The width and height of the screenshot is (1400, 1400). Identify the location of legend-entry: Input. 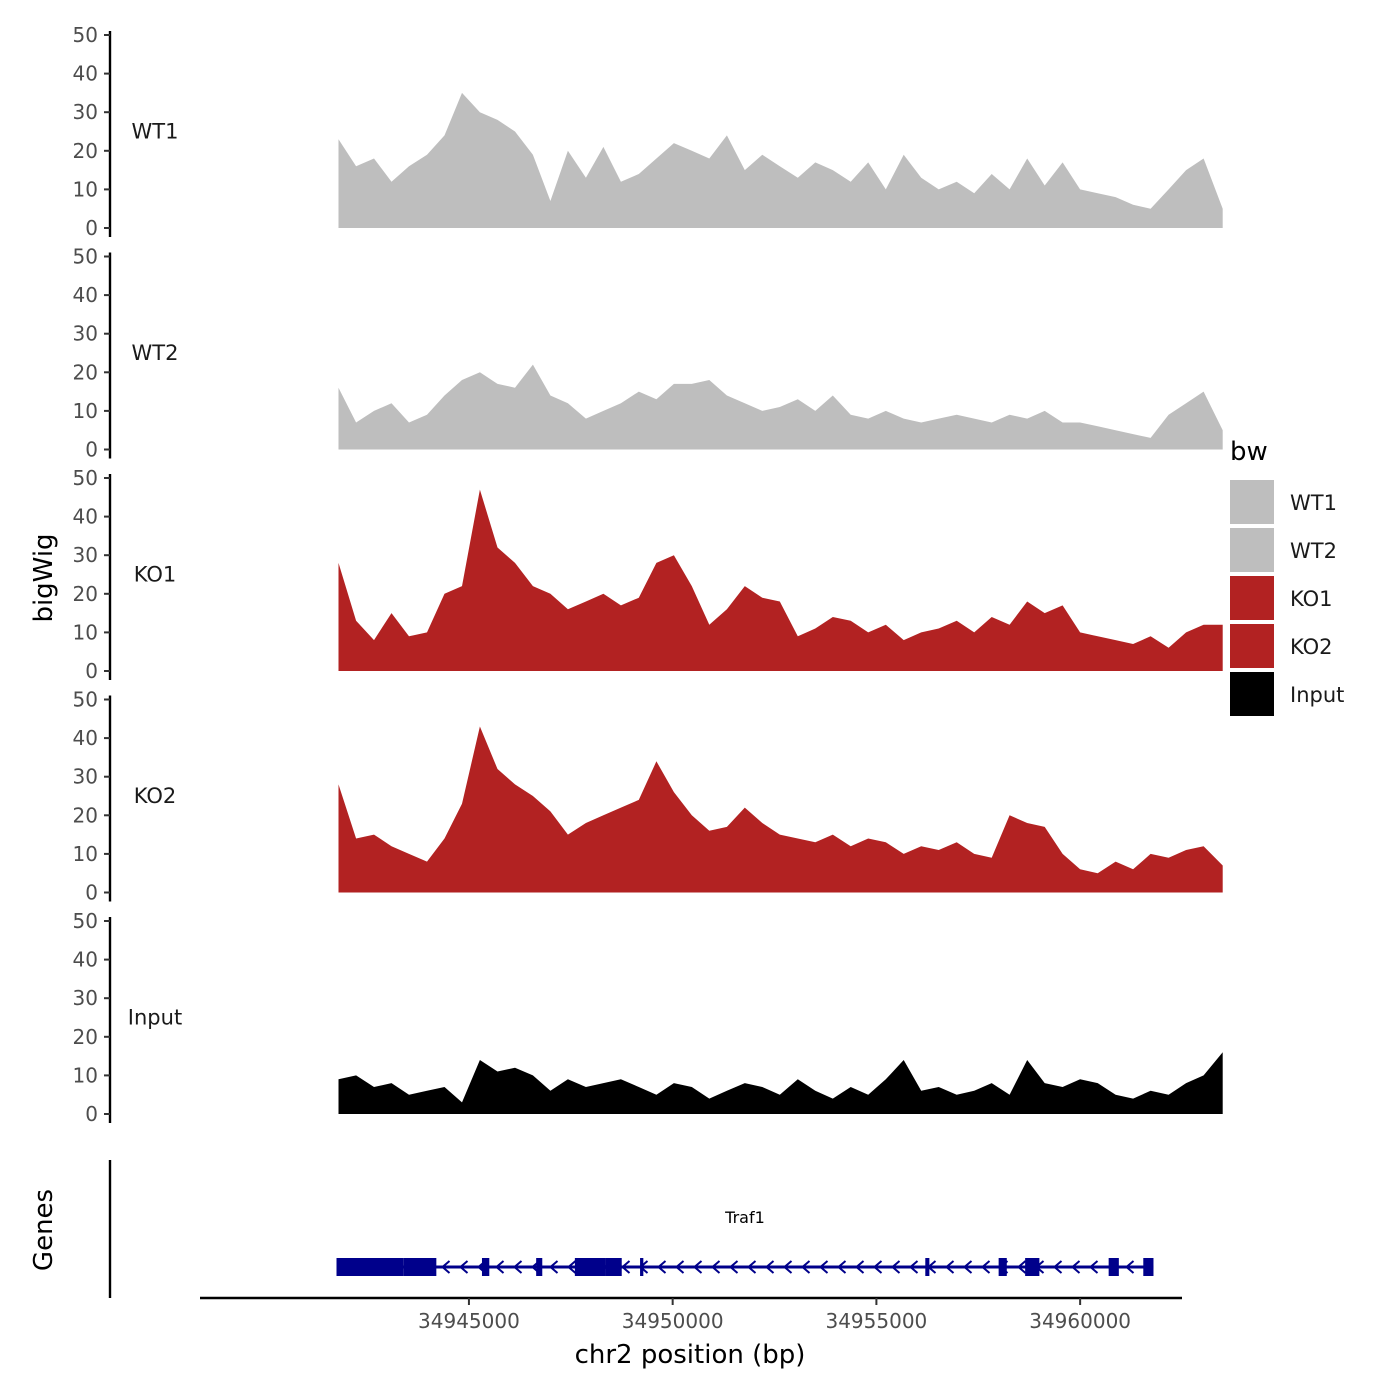
(1287, 694).